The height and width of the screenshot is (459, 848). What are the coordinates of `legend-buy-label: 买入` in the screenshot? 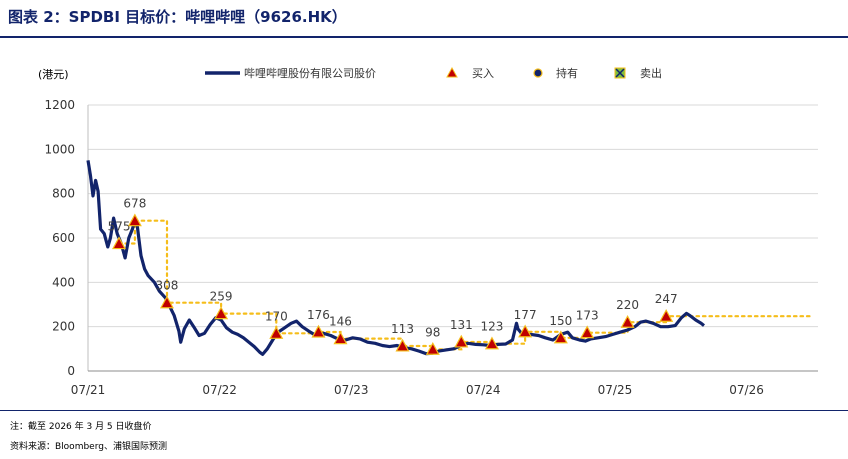 It's located at (483, 73).